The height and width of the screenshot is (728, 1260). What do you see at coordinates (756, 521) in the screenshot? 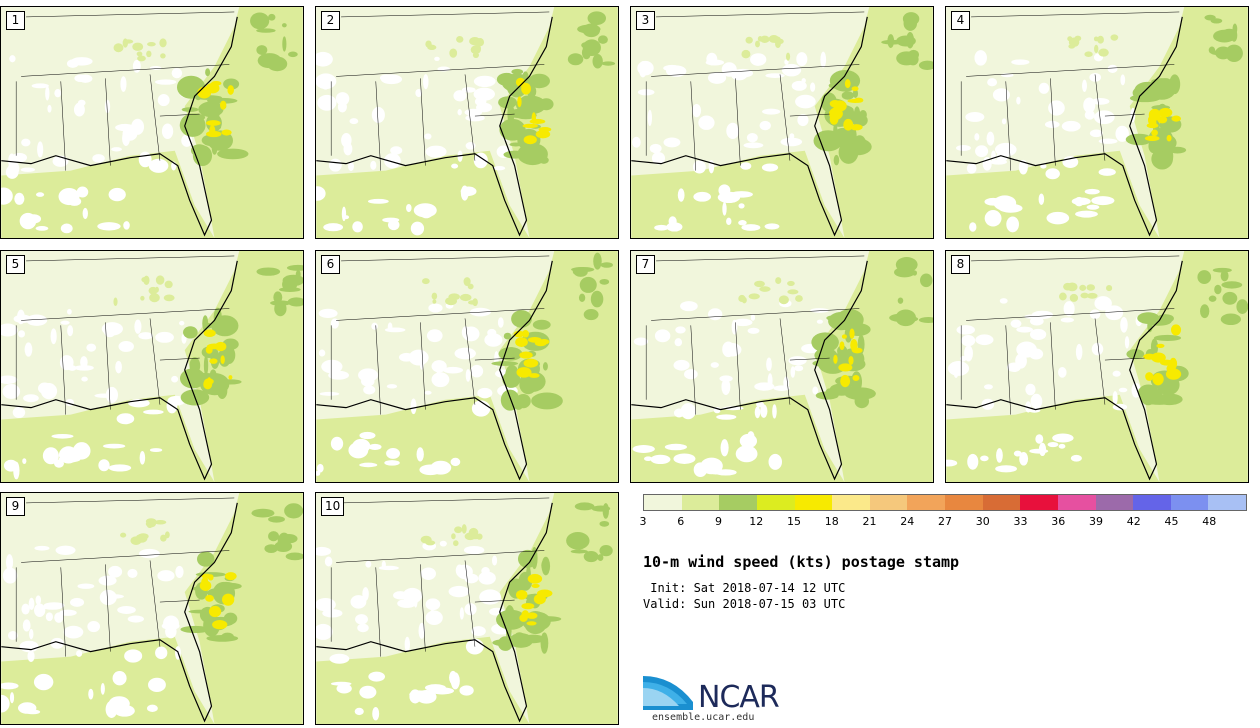
I see `colorbar-tick-label: 12` at bounding box center [756, 521].